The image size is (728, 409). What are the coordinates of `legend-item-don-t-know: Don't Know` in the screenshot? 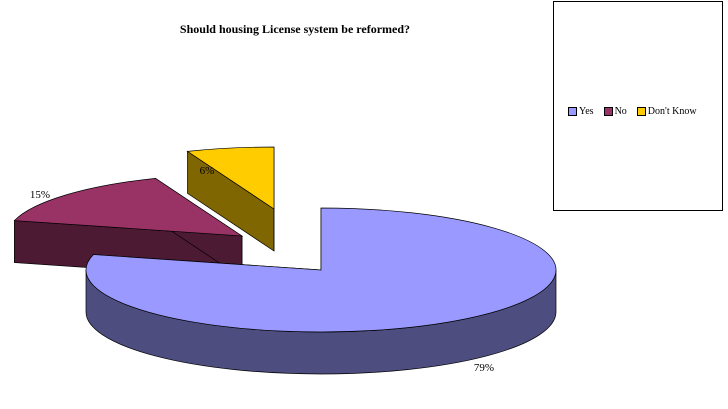 It's located at (666, 111).